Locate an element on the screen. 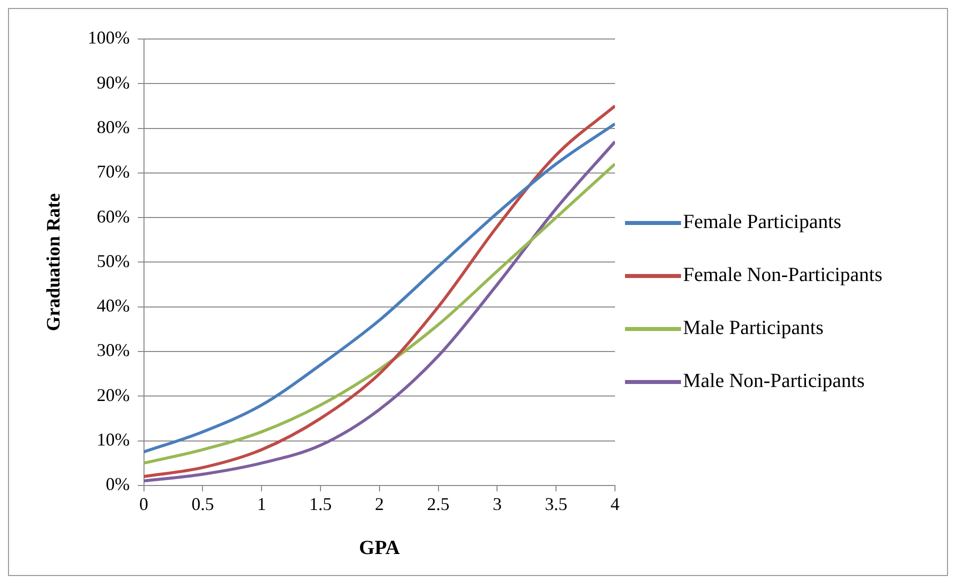  x-tick-label: 1.5 is located at coordinates (320, 504).